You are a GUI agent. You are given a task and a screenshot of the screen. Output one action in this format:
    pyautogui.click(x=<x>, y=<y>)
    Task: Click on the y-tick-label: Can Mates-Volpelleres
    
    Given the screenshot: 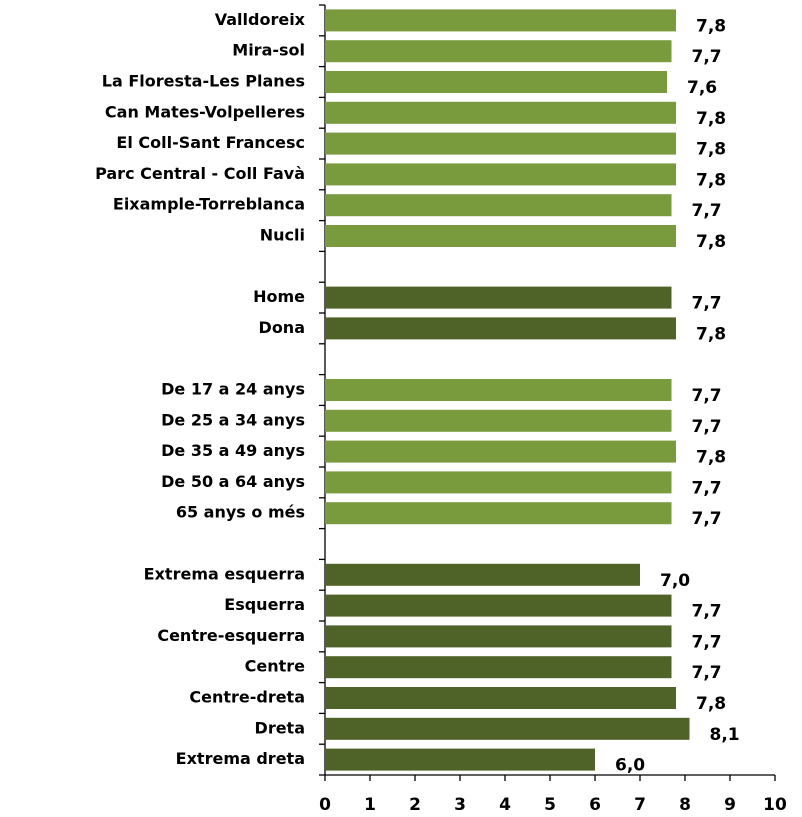 What is the action you would take?
    pyautogui.click(x=205, y=111)
    